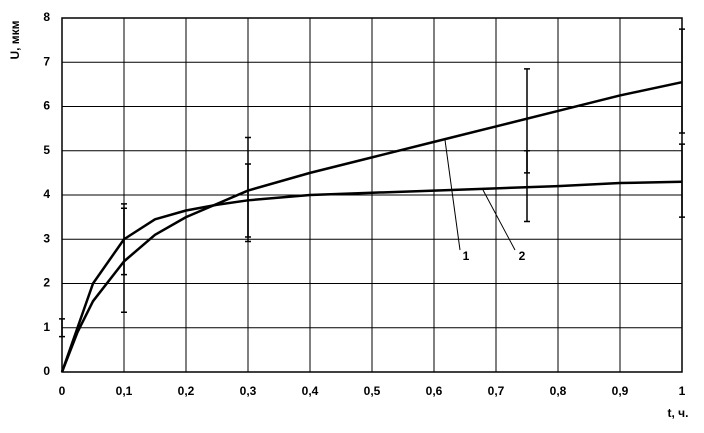  I want to click on x-tick-label: 0, so click(62, 391).